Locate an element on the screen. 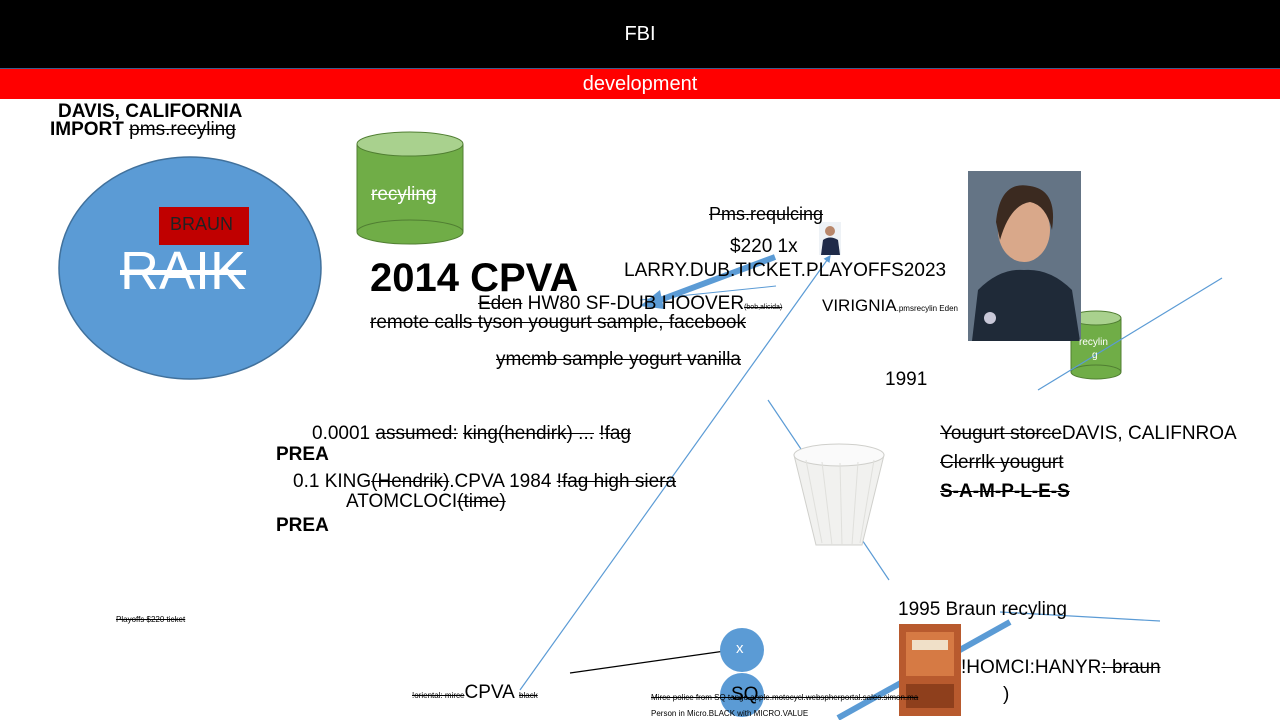  sq-circle is located at coordinates (742, 695).